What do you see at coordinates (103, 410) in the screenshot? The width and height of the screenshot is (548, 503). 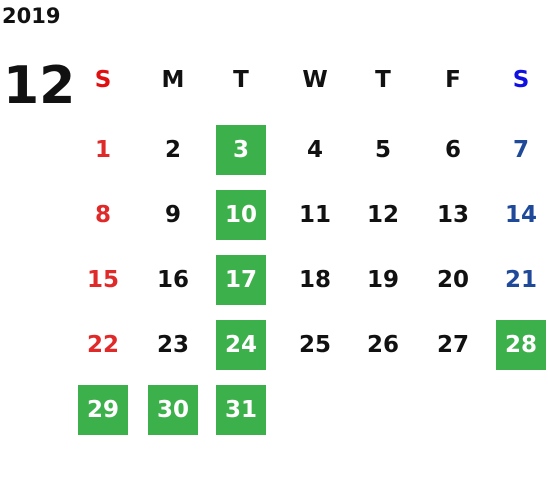 I see `highlighted-day: 29` at bounding box center [103, 410].